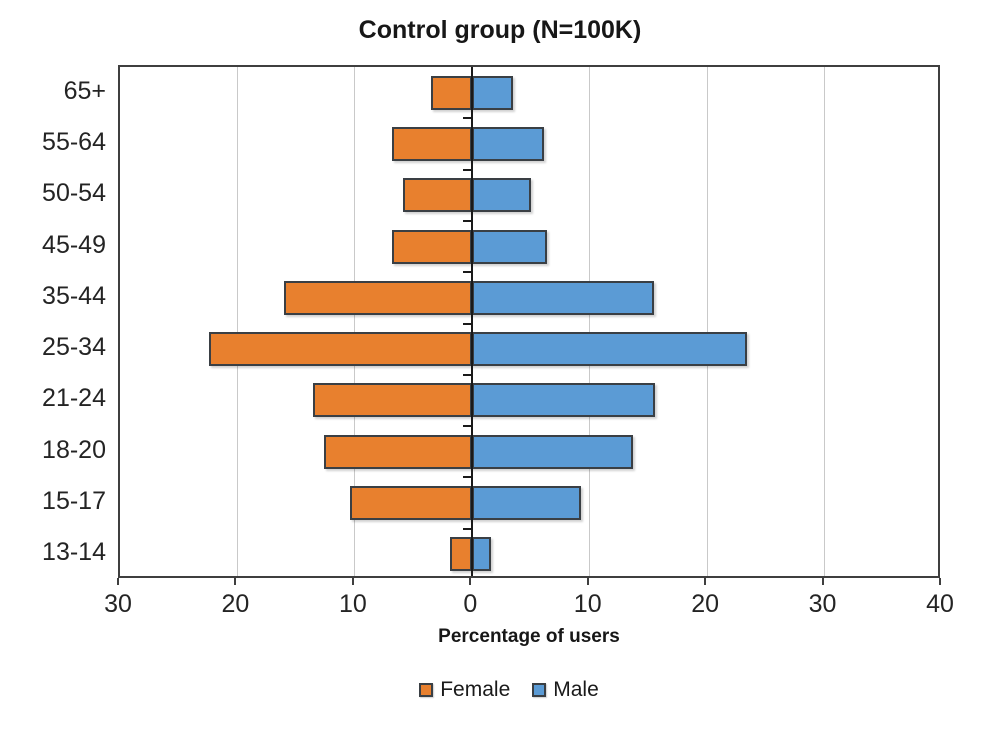 The image size is (1000, 746). I want to click on category-label: 13-14, so click(74, 552).